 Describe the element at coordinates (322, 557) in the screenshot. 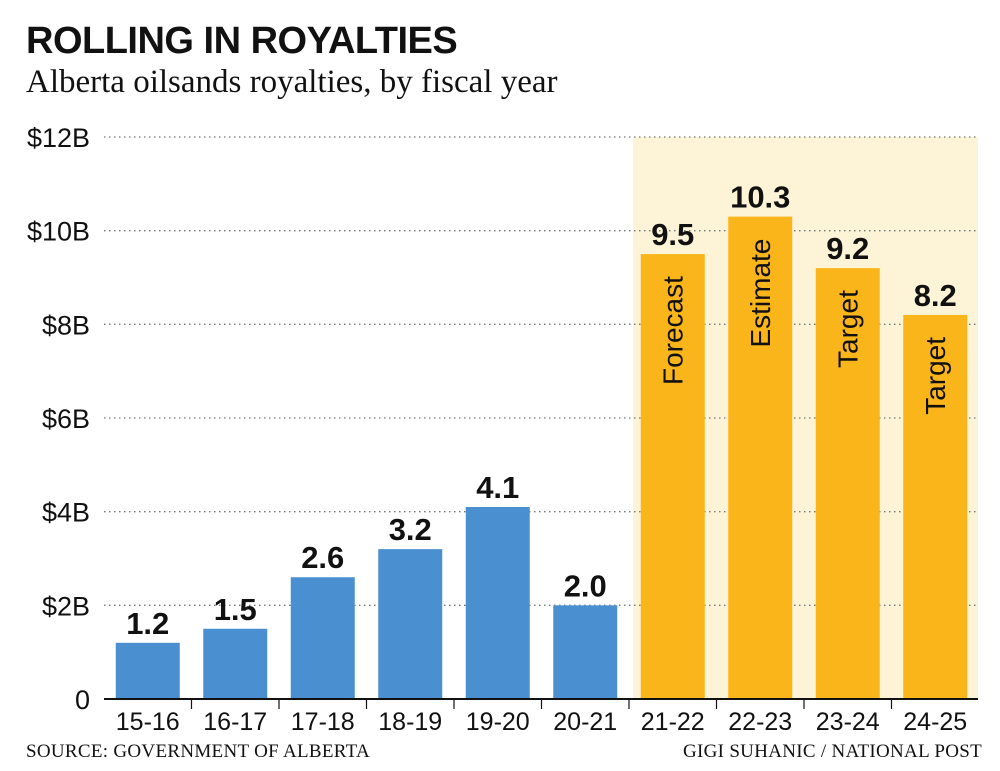

I see `data-label: 2.6` at that location.